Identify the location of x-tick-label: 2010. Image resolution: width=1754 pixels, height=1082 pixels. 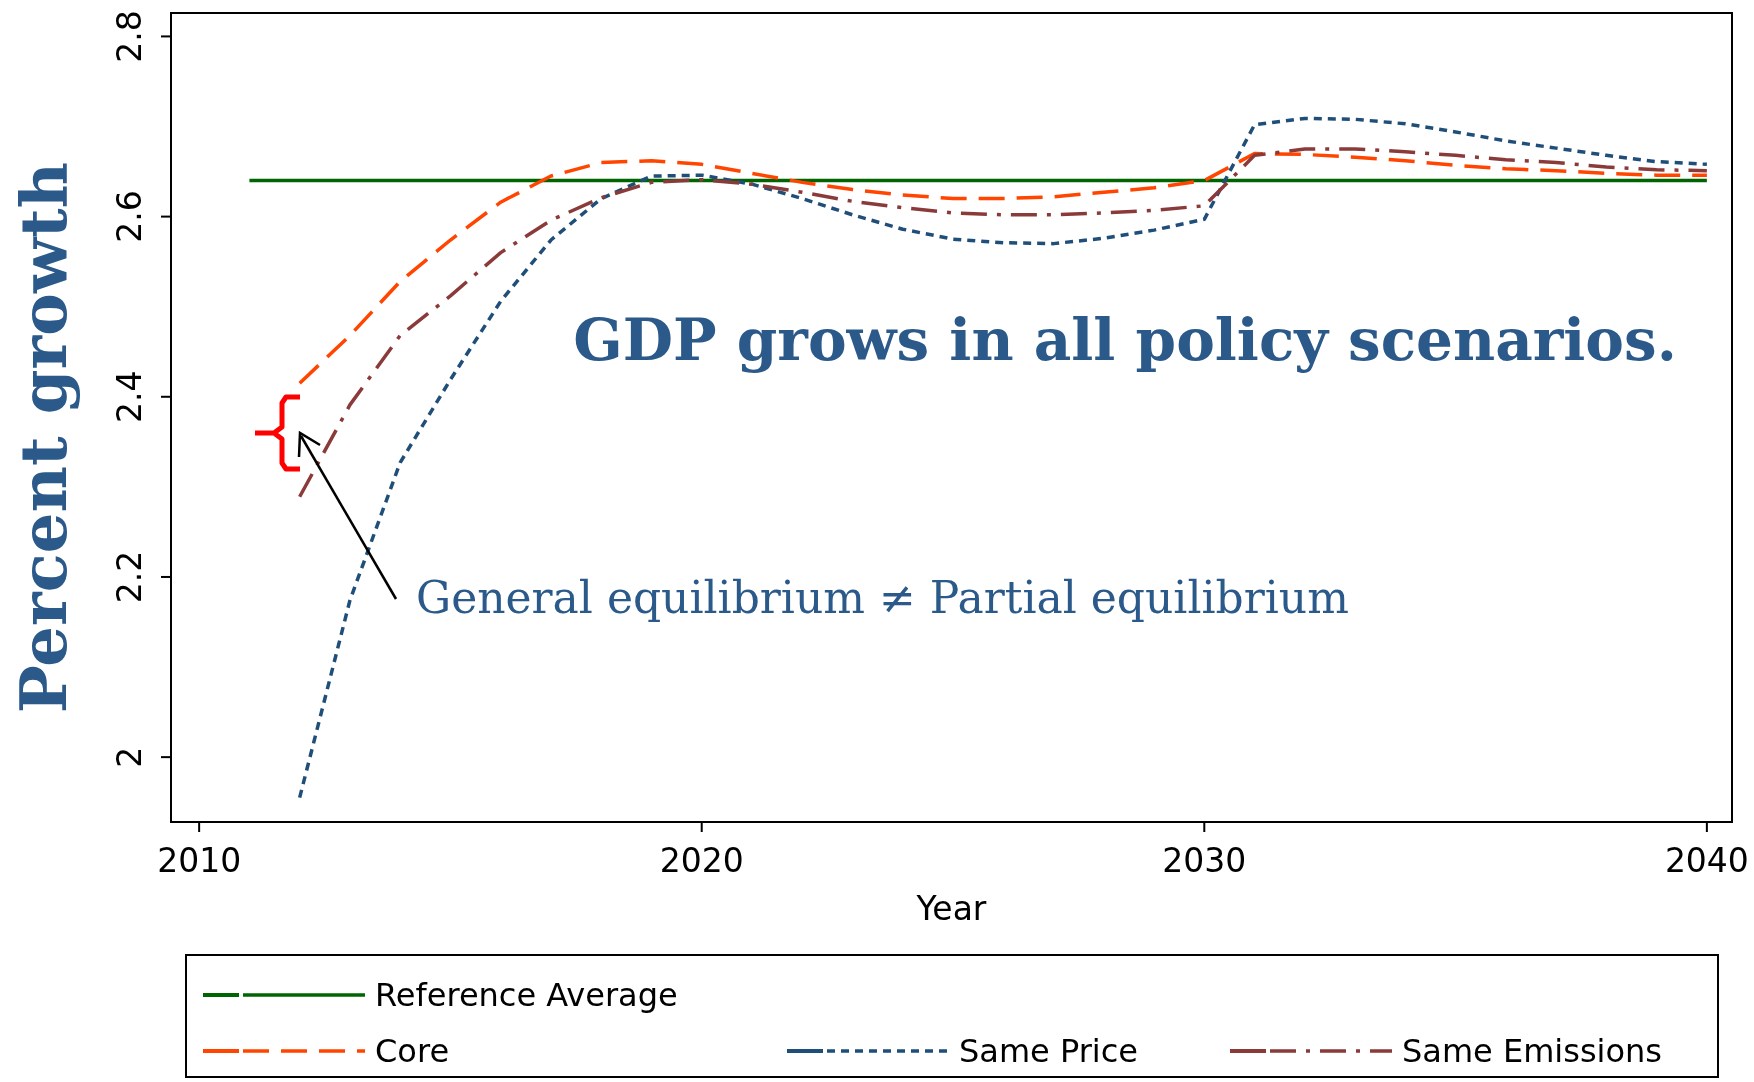
(199, 860).